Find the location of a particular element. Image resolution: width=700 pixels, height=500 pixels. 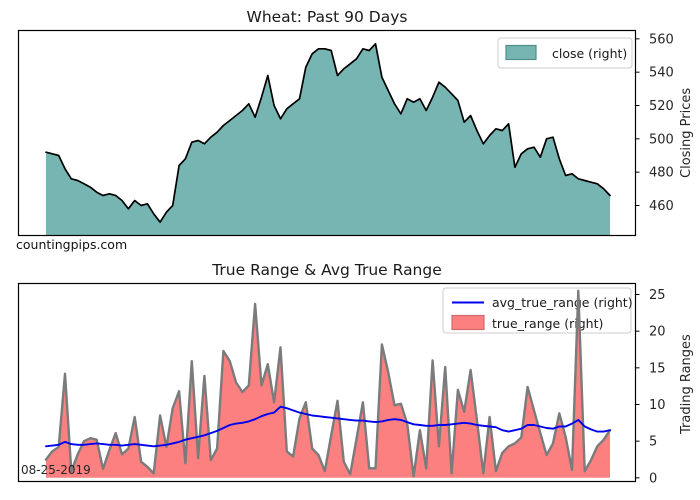

y-tick-label: 20 is located at coordinates (657, 332).